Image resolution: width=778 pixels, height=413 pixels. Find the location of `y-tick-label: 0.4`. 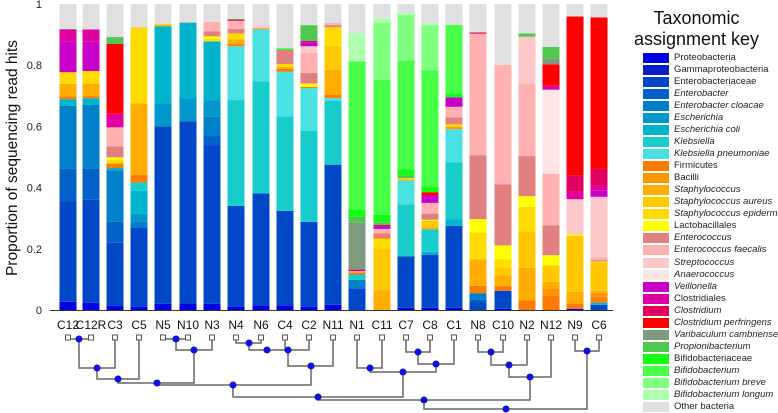

y-tick-label: 0.4 is located at coordinates (34, 189).